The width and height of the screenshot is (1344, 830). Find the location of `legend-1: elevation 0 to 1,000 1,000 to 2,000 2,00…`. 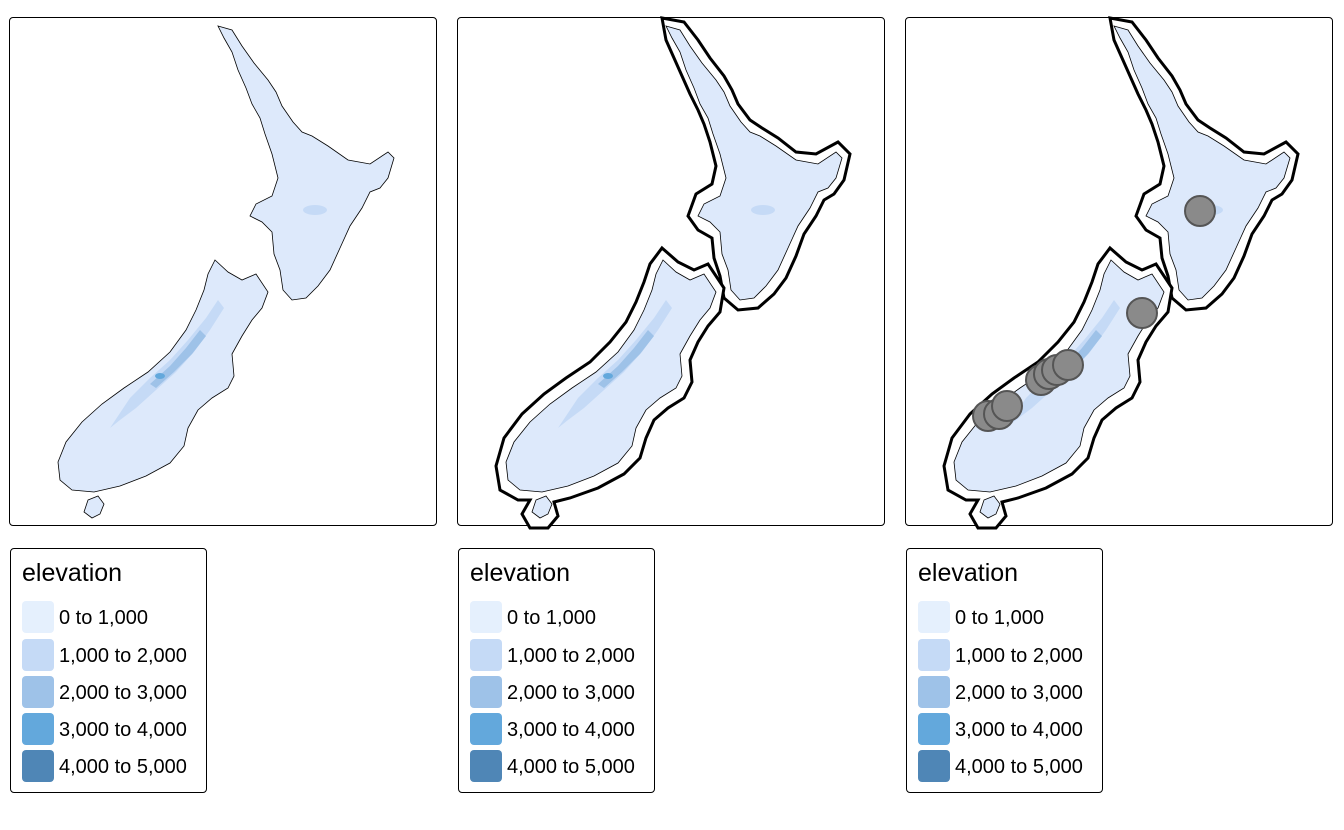

legend-1: elevation 0 to 1,000 1,000 to 2,000 2,00… is located at coordinates (108, 670).